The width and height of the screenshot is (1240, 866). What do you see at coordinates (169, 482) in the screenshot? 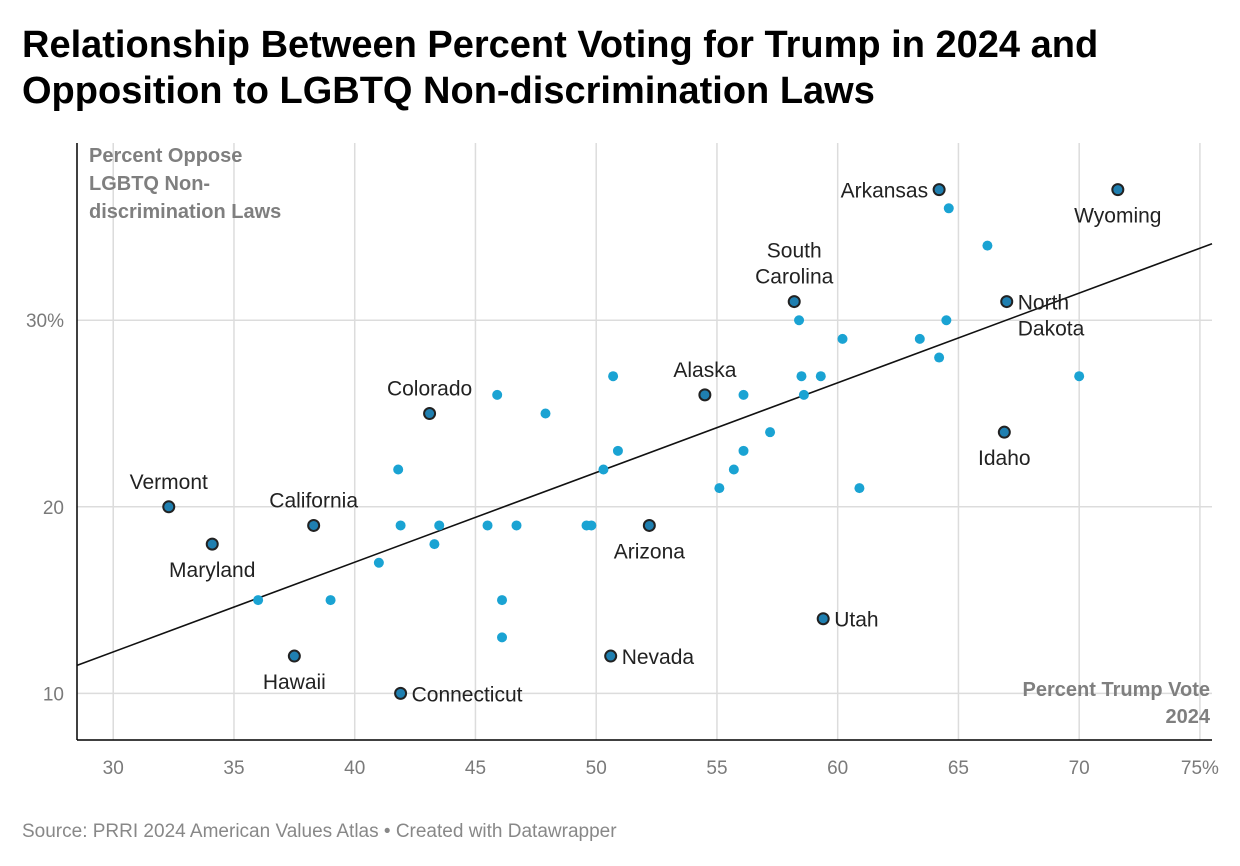
I see `point-label: Vermont` at bounding box center [169, 482].